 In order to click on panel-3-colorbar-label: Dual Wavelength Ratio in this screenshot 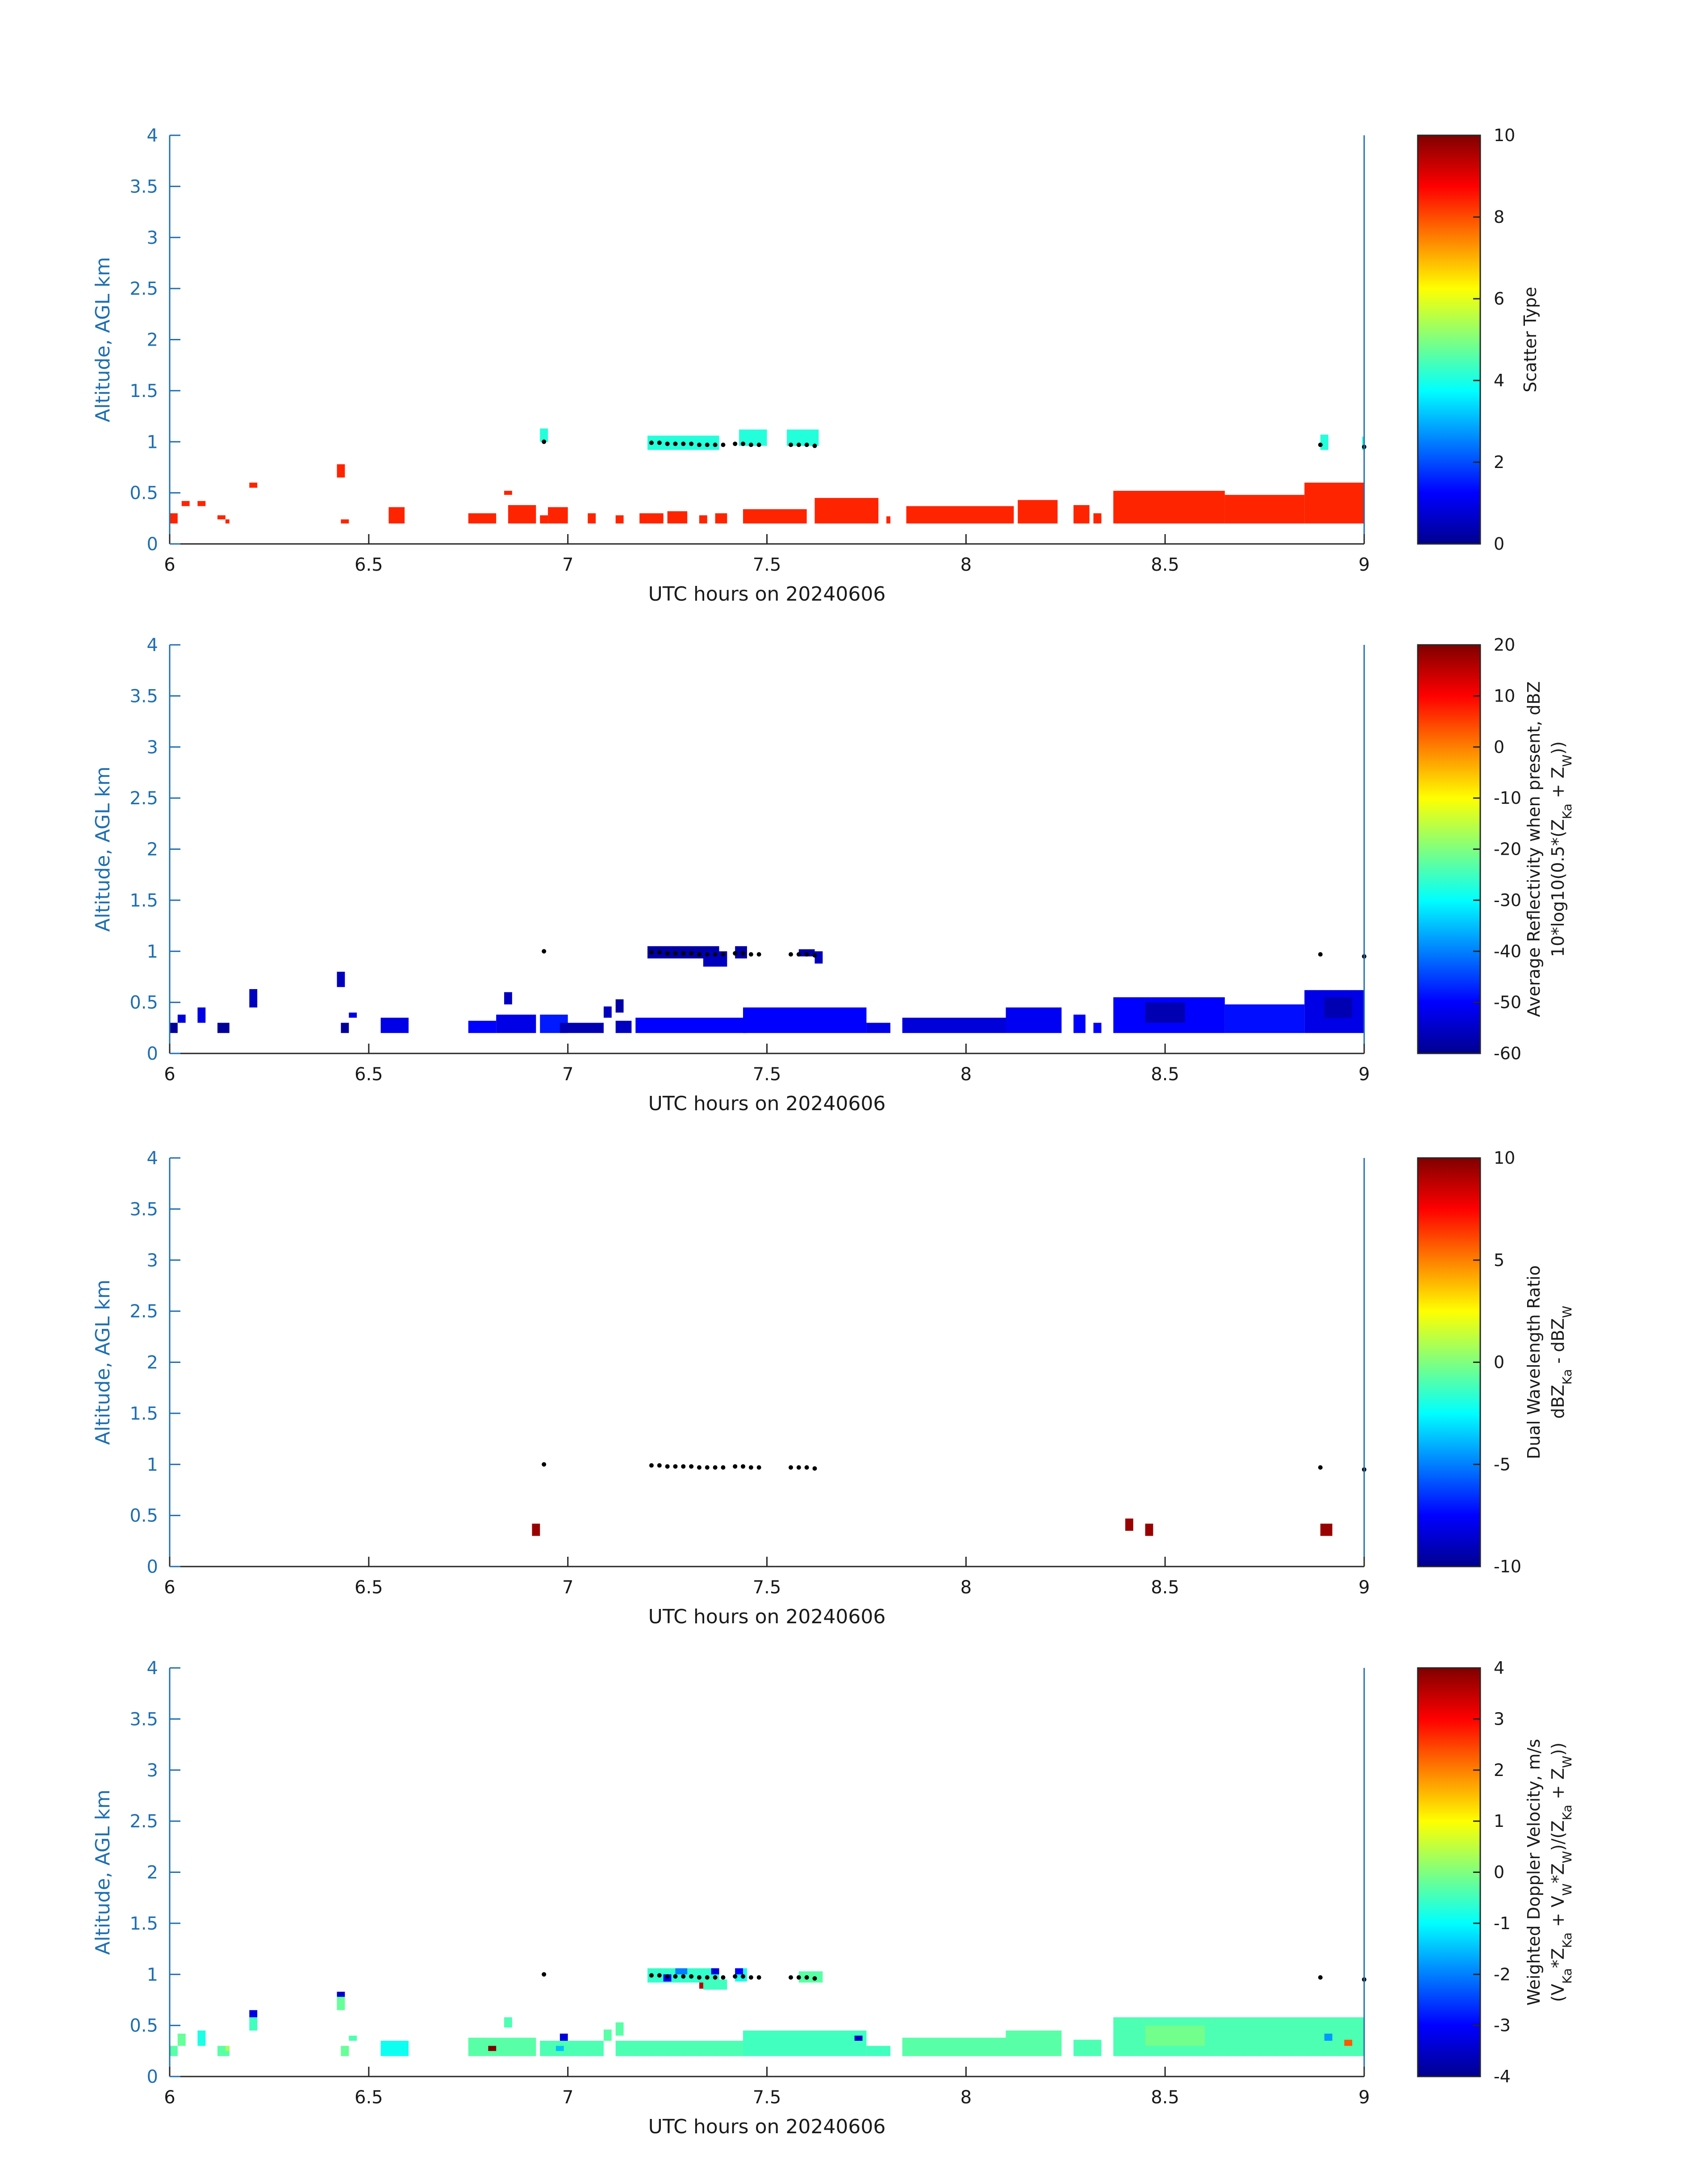, I will do `click(1534, 1362)`.